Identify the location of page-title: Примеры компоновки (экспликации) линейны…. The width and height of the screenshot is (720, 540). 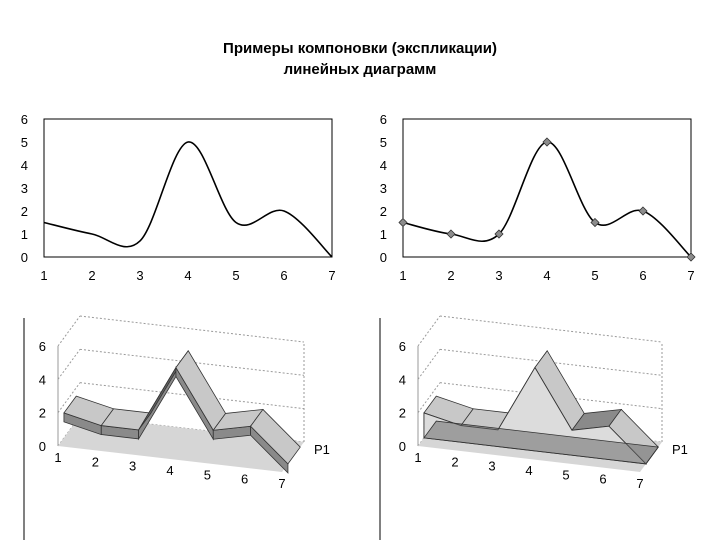
(360, 59).